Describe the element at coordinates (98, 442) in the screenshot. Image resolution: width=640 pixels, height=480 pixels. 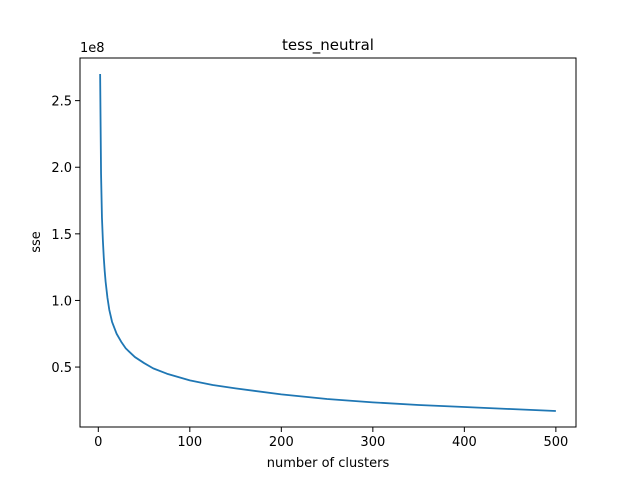
I see `x-tick-label: 0` at that location.